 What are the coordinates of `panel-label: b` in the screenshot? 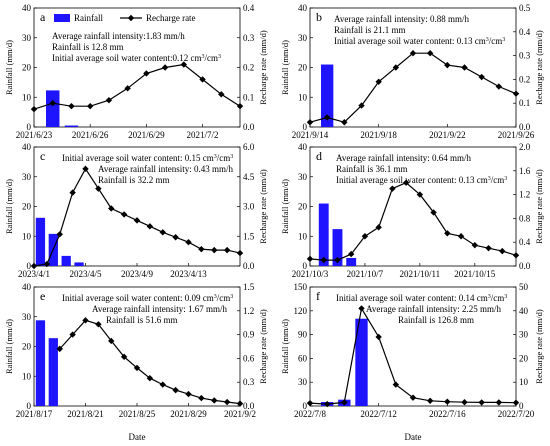 It's located at (319, 17).